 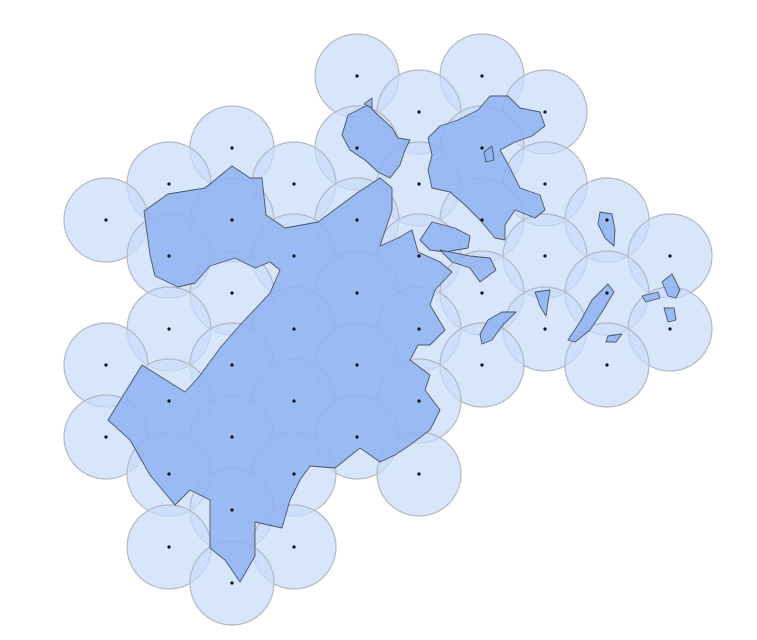 I want to click on charlestown-landmass, so click(x=376, y=141).